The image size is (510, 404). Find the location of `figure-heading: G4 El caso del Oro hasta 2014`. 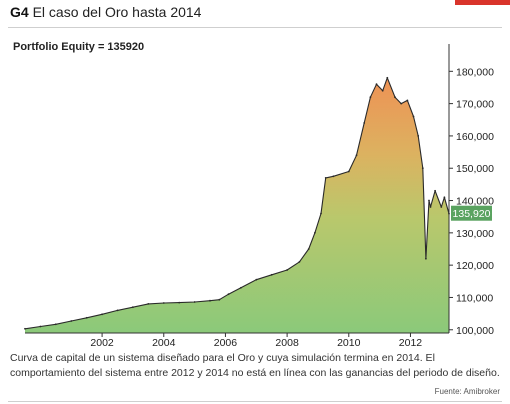

figure-heading: G4 El caso del Oro hasta 2014 is located at coordinates (105, 12).